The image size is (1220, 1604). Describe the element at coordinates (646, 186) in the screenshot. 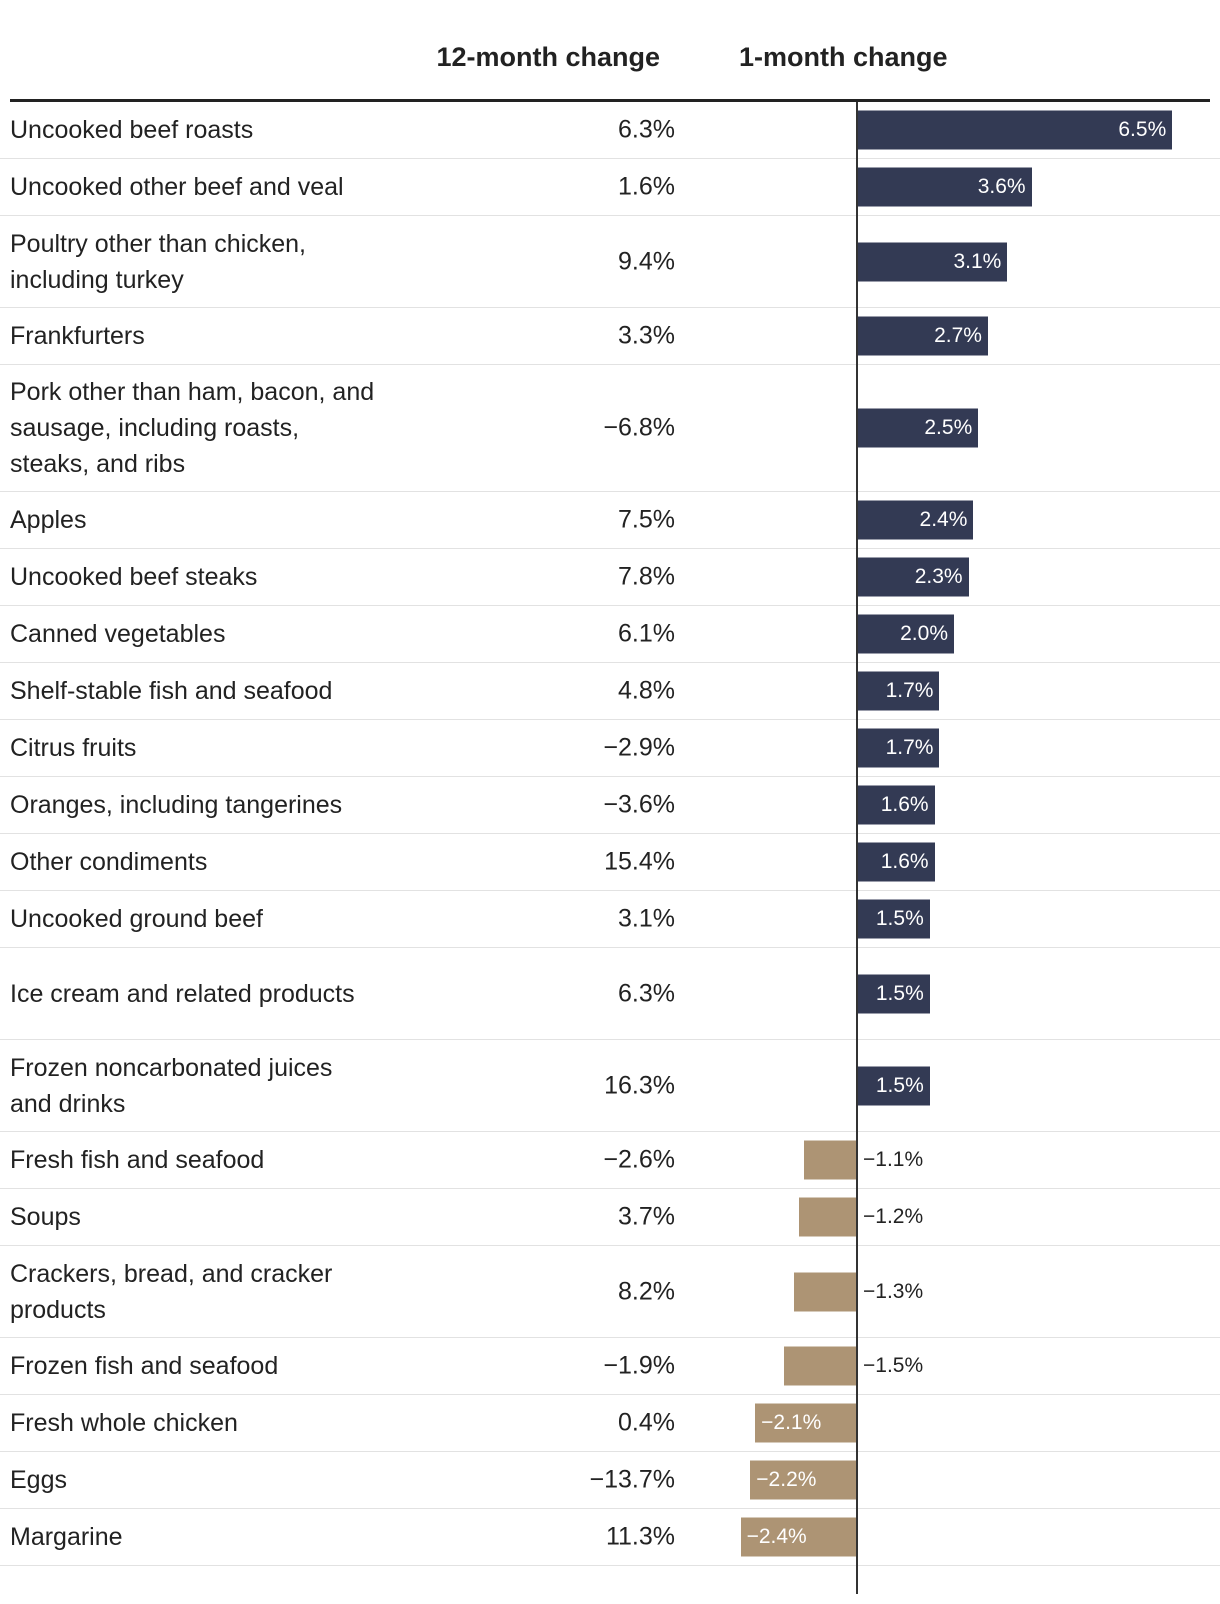

I see `twelve-month-value: 1.6%` at that location.